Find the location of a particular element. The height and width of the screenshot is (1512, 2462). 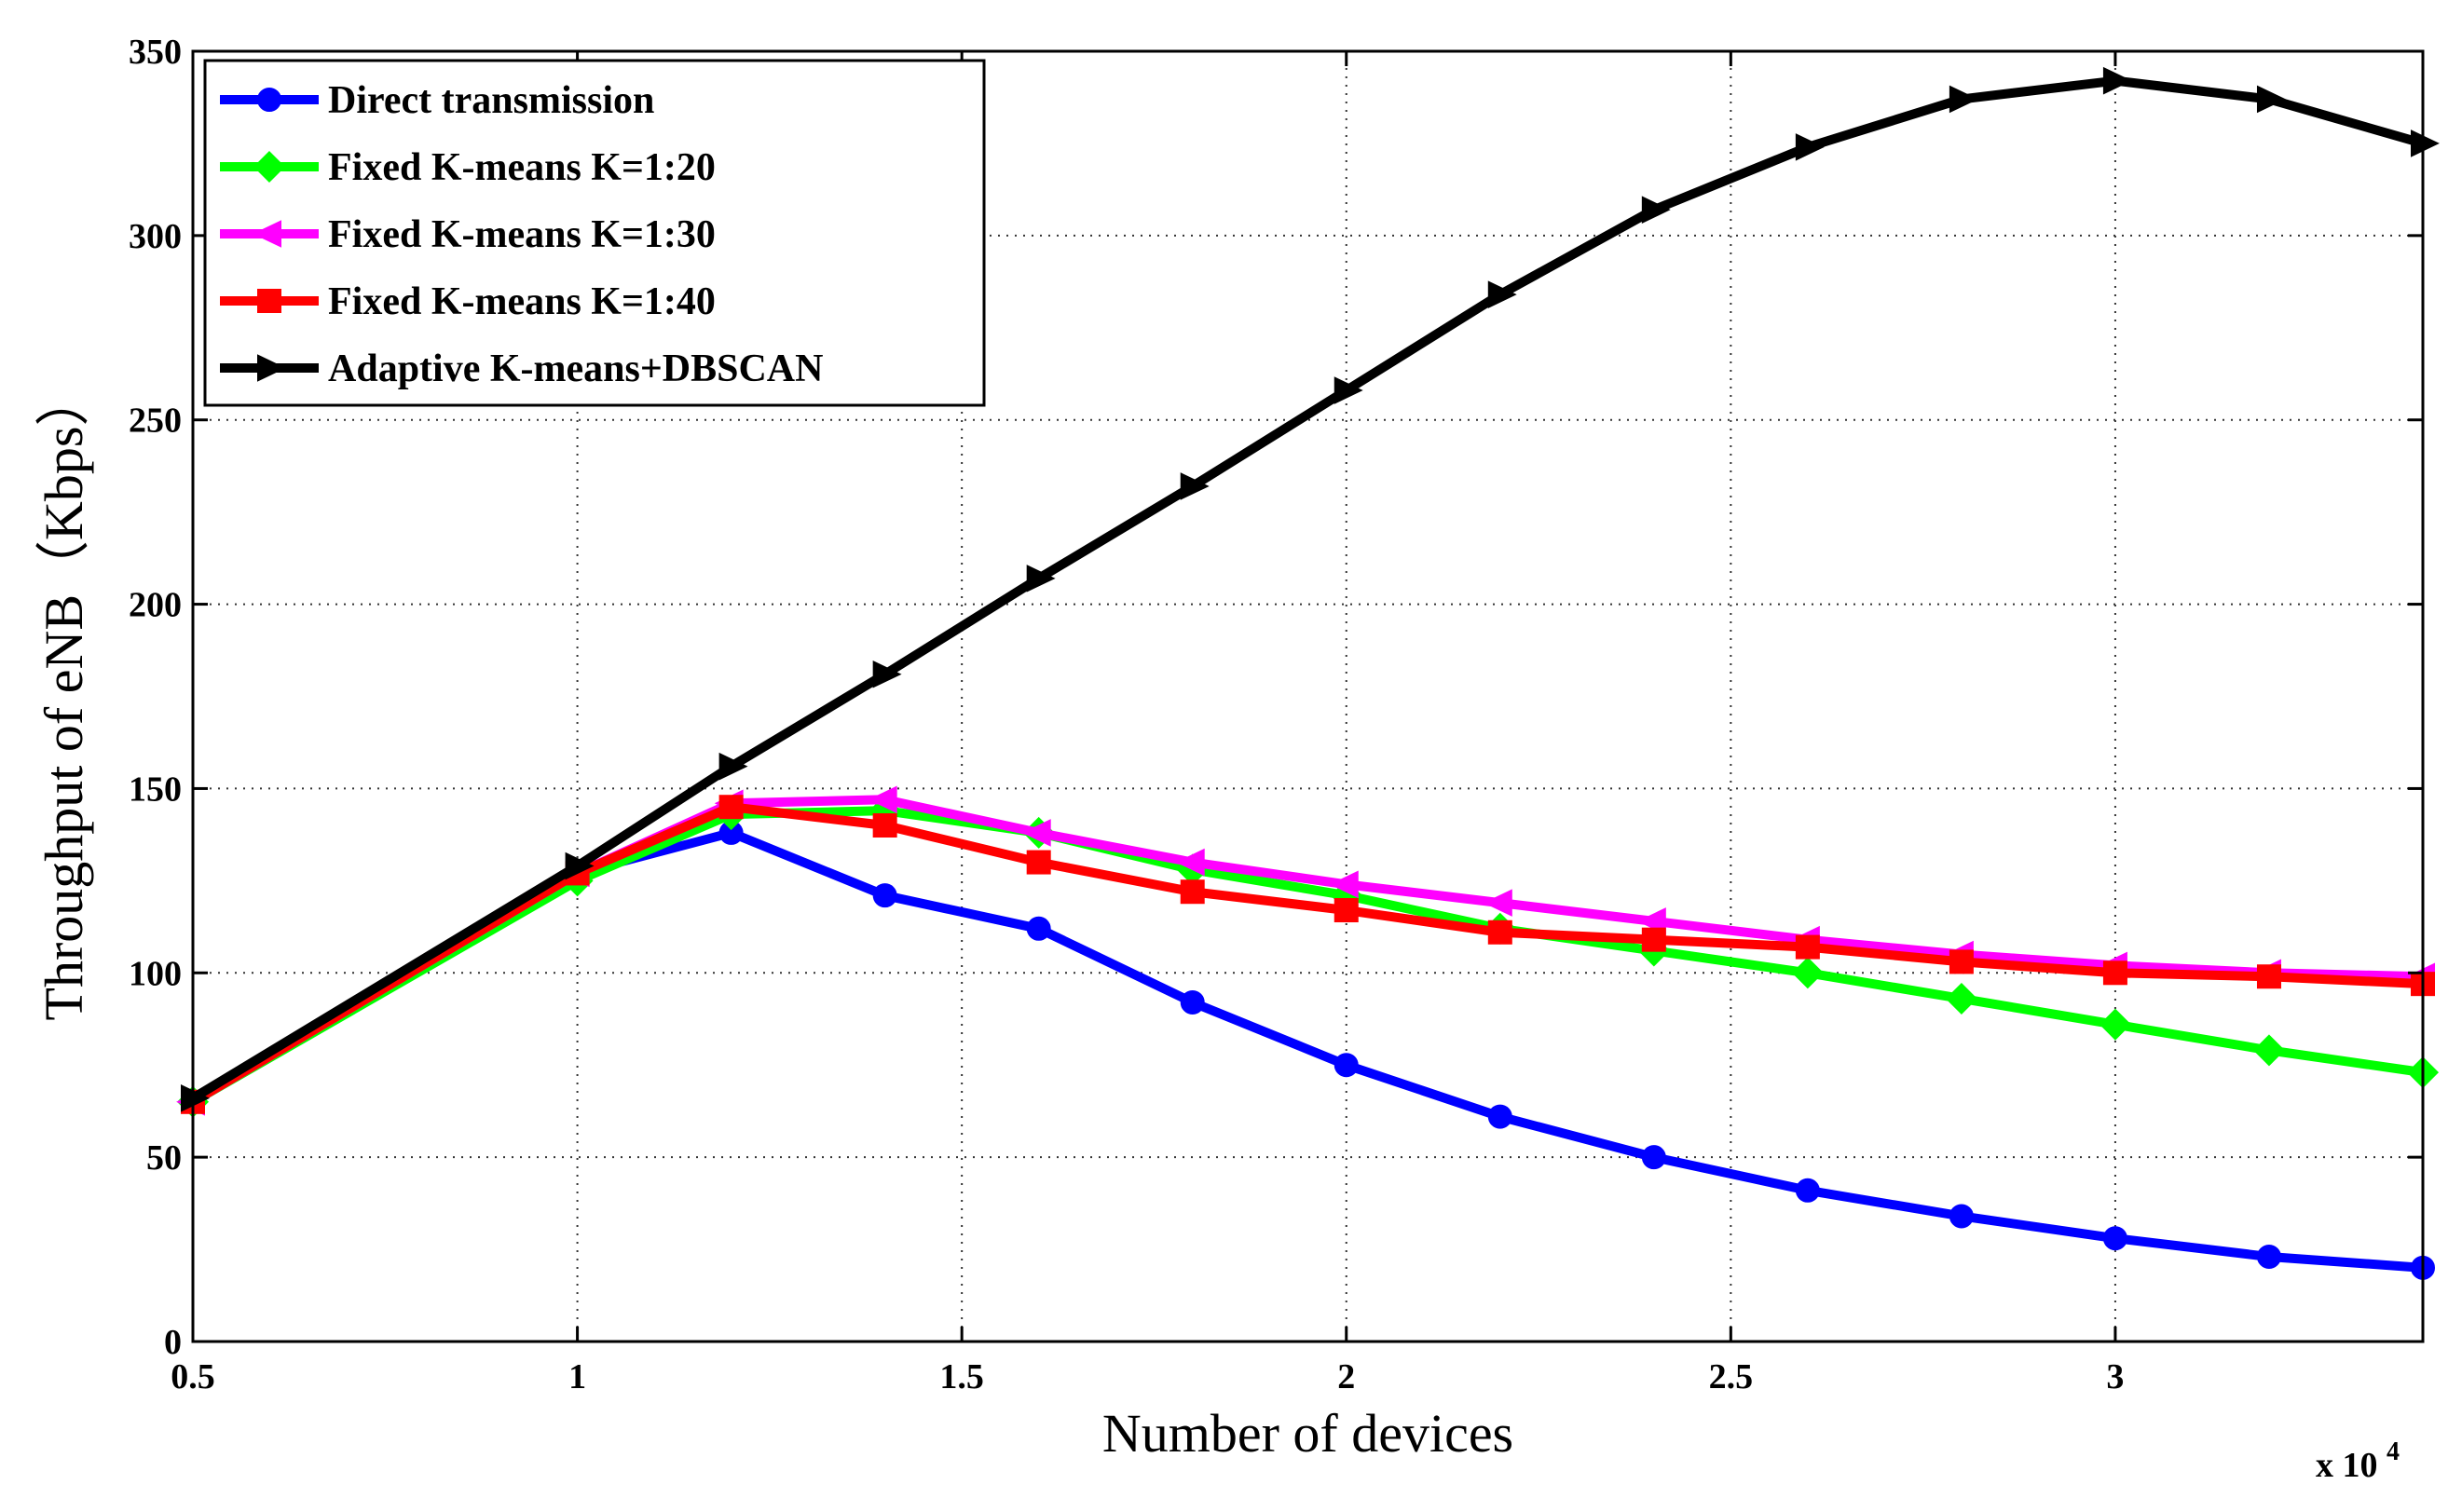

legend-item: Adaptive K-means+DBSCAN is located at coordinates (522, 368).